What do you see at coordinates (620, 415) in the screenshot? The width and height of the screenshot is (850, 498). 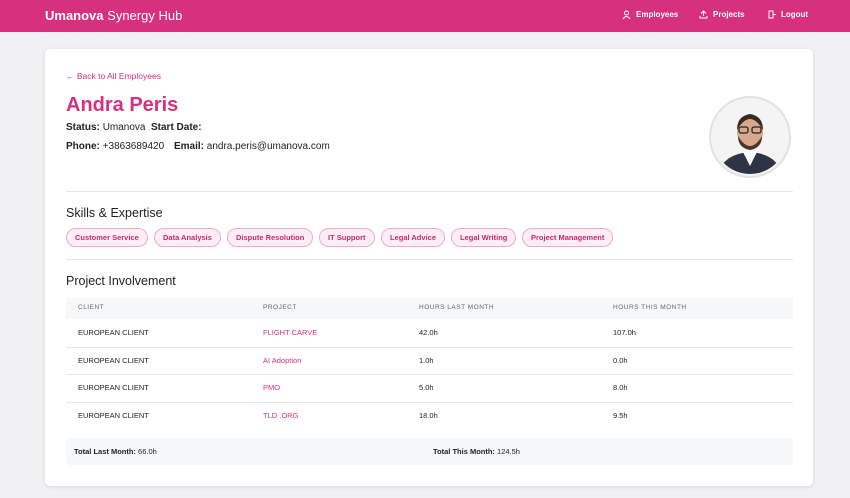 I see `table-cell: 9.5h` at bounding box center [620, 415].